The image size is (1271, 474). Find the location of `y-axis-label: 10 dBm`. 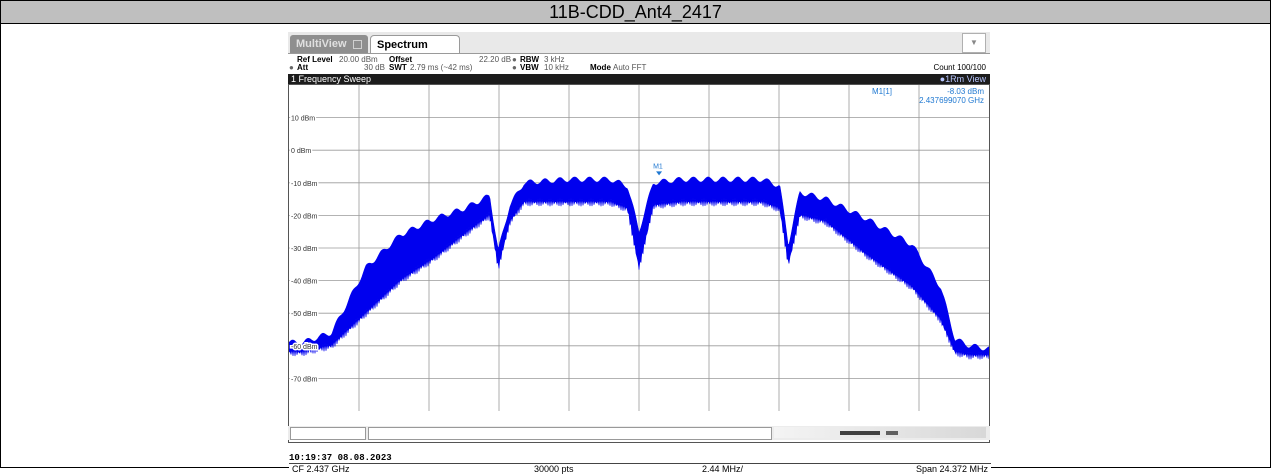

y-axis-label: 10 dBm is located at coordinates (303, 119).